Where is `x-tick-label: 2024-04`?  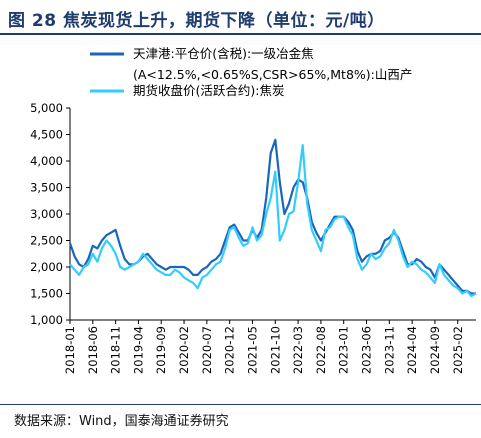
x-tick-label: 2024-04 is located at coordinates (412, 350).